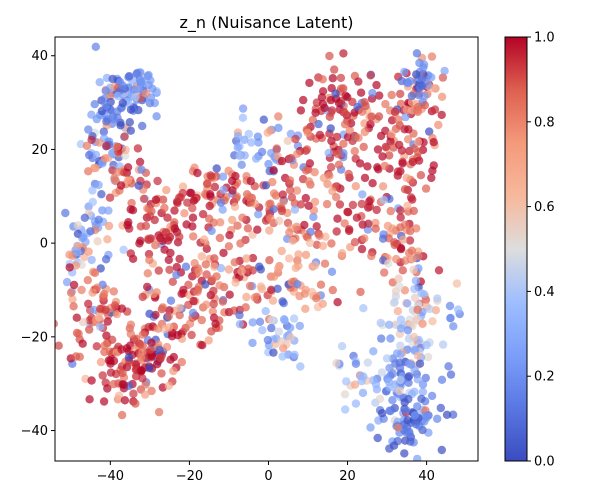  I want to click on x-tick-label: −20, so click(189, 476).